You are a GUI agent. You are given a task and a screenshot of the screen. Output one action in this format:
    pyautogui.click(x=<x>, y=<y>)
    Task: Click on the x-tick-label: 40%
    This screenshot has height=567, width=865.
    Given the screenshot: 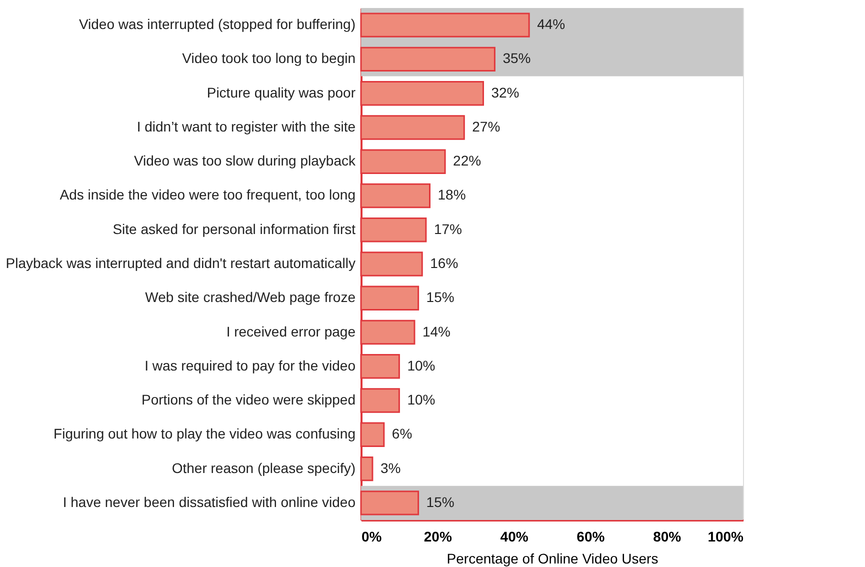 What is the action you would take?
    pyautogui.click(x=514, y=536)
    